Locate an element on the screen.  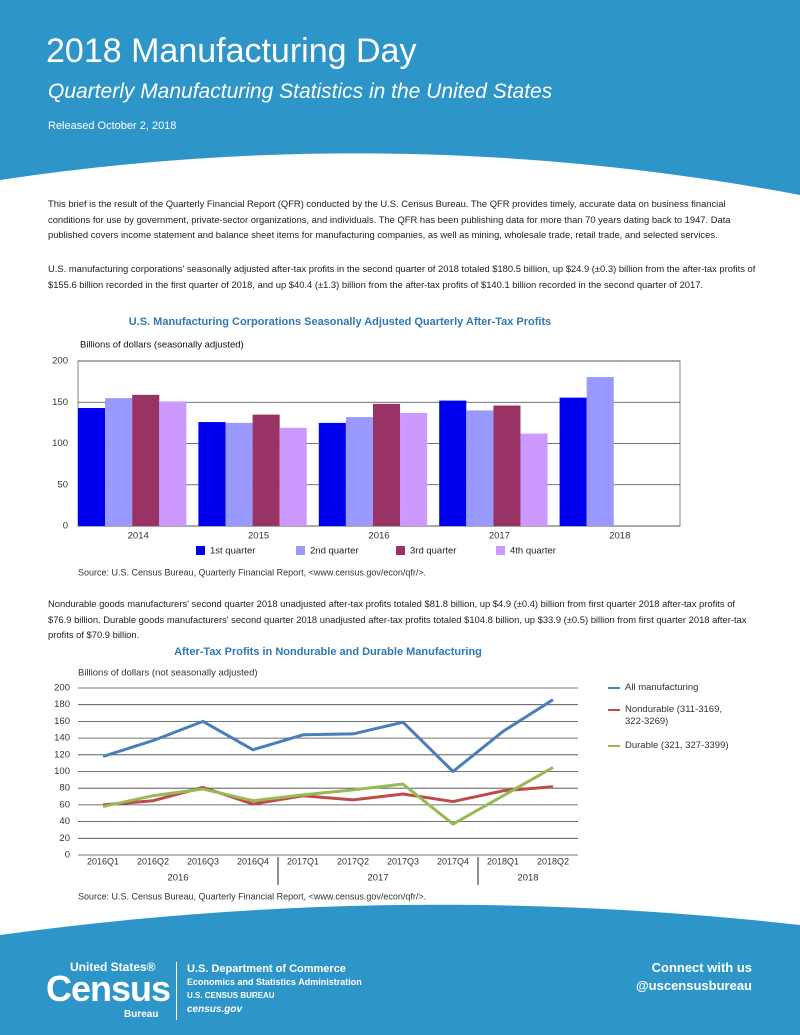
y-tick-label: 180 is located at coordinates (62, 704).